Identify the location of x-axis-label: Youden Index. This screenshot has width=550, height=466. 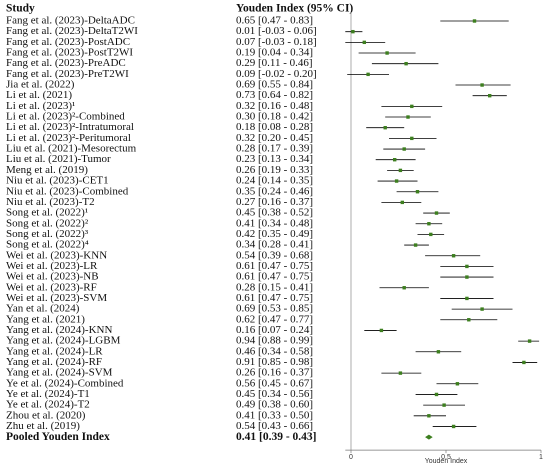
(446, 461).